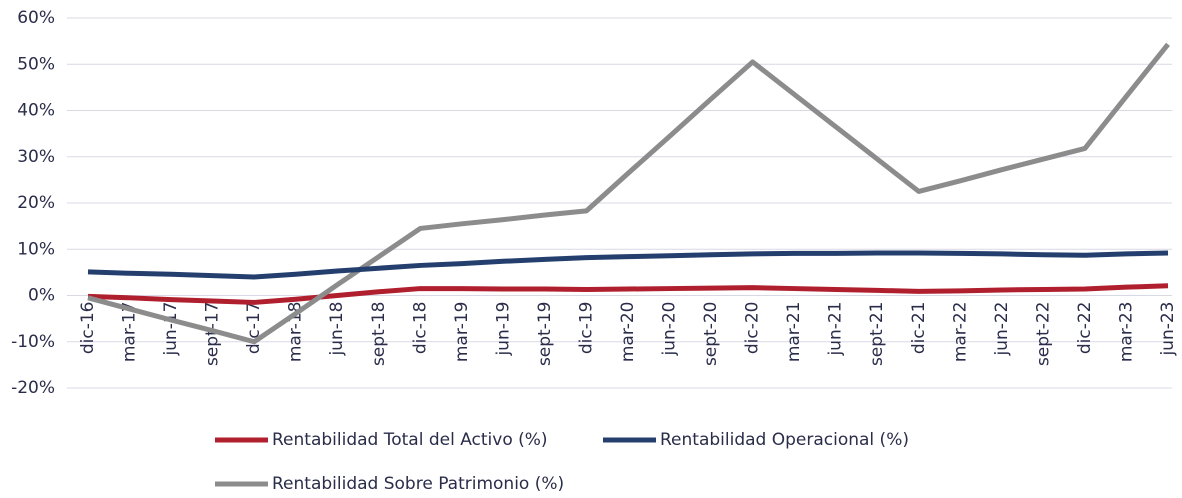  What do you see at coordinates (88, 328) in the screenshot?
I see `x-tick-label: dic-16` at bounding box center [88, 328].